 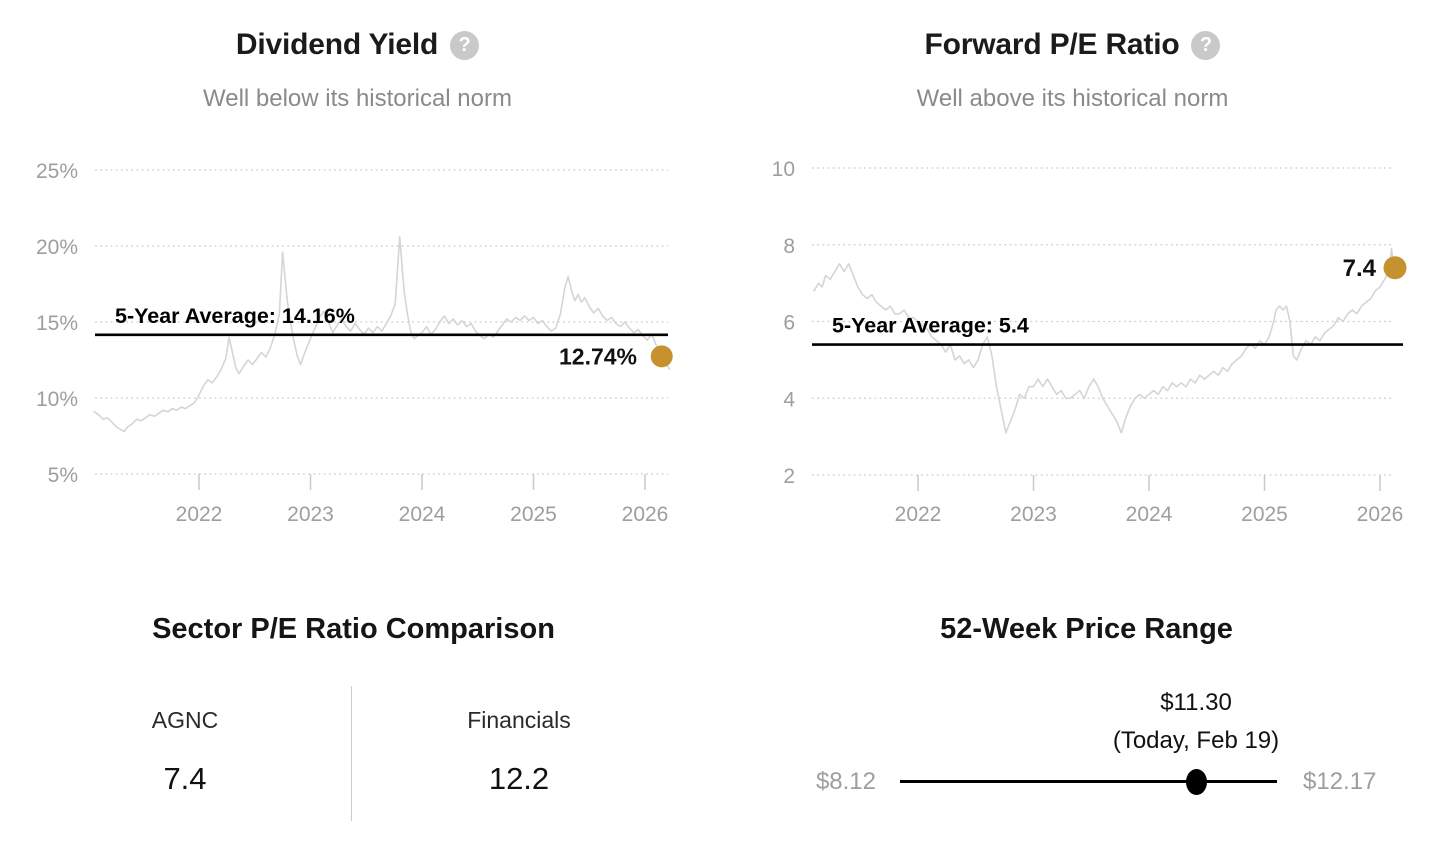 What do you see at coordinates (783, 169) in the screenshot?
I see `y-axis-label: 10` at bounding box center [783, 169].